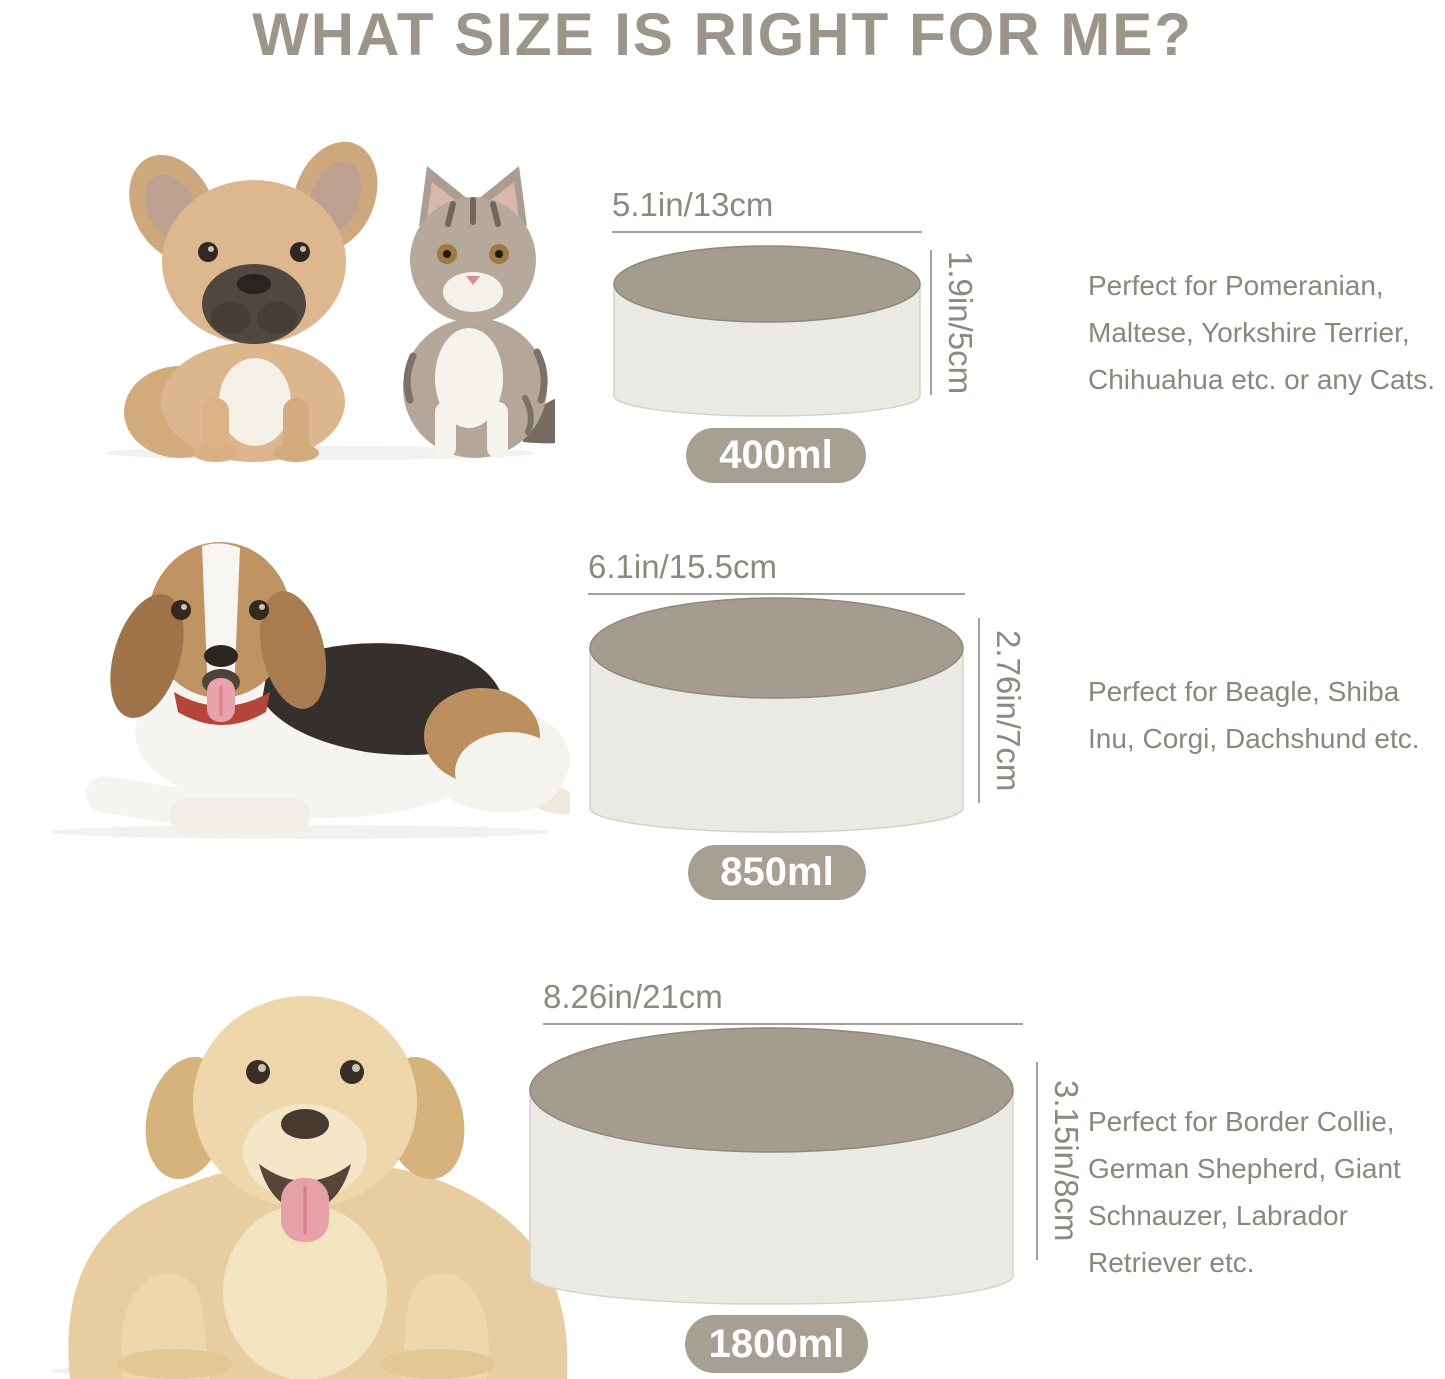  What do you see at coordinates (479, 312) in the screenshot?
I see `kitten-illustration` at bounding box center [479, 312].